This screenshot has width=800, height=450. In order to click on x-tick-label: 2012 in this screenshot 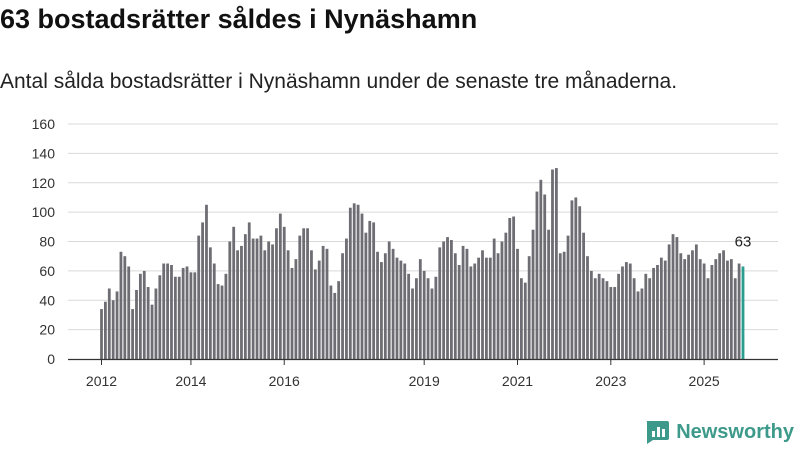, I will do `click(101, 381)`.